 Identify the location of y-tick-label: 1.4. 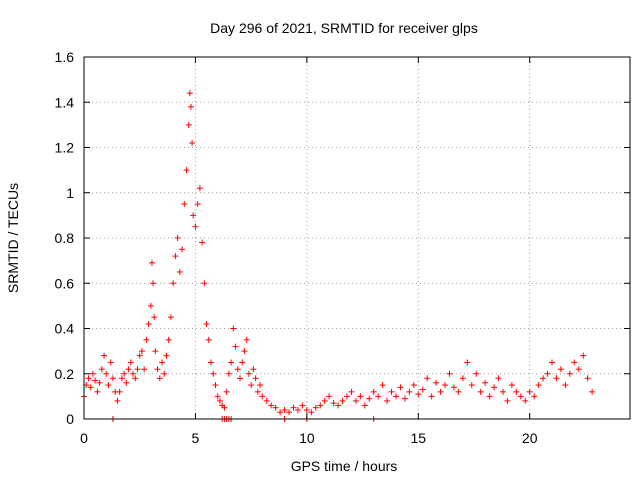
(65, 102).